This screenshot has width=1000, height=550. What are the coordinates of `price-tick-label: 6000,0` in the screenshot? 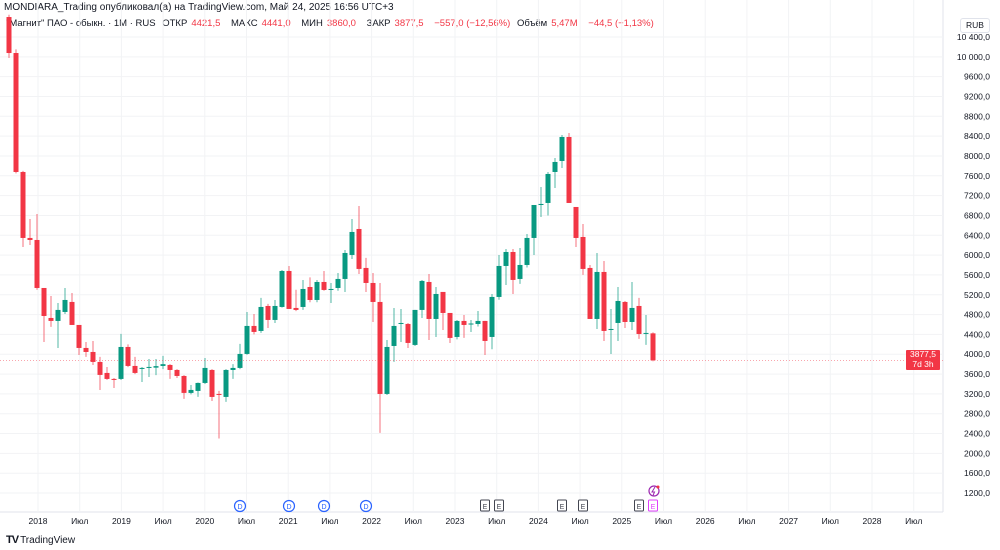 It's located at (977, 255).